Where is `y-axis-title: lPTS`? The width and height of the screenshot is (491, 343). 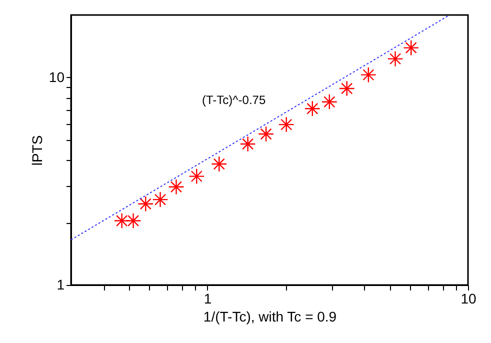 y-axis-title: lPTS is located at coordinates (36, 150).